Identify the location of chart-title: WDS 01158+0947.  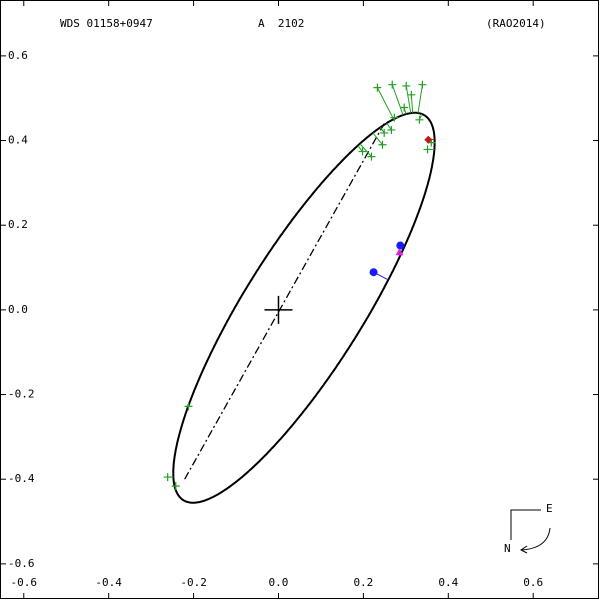
(106, 23).